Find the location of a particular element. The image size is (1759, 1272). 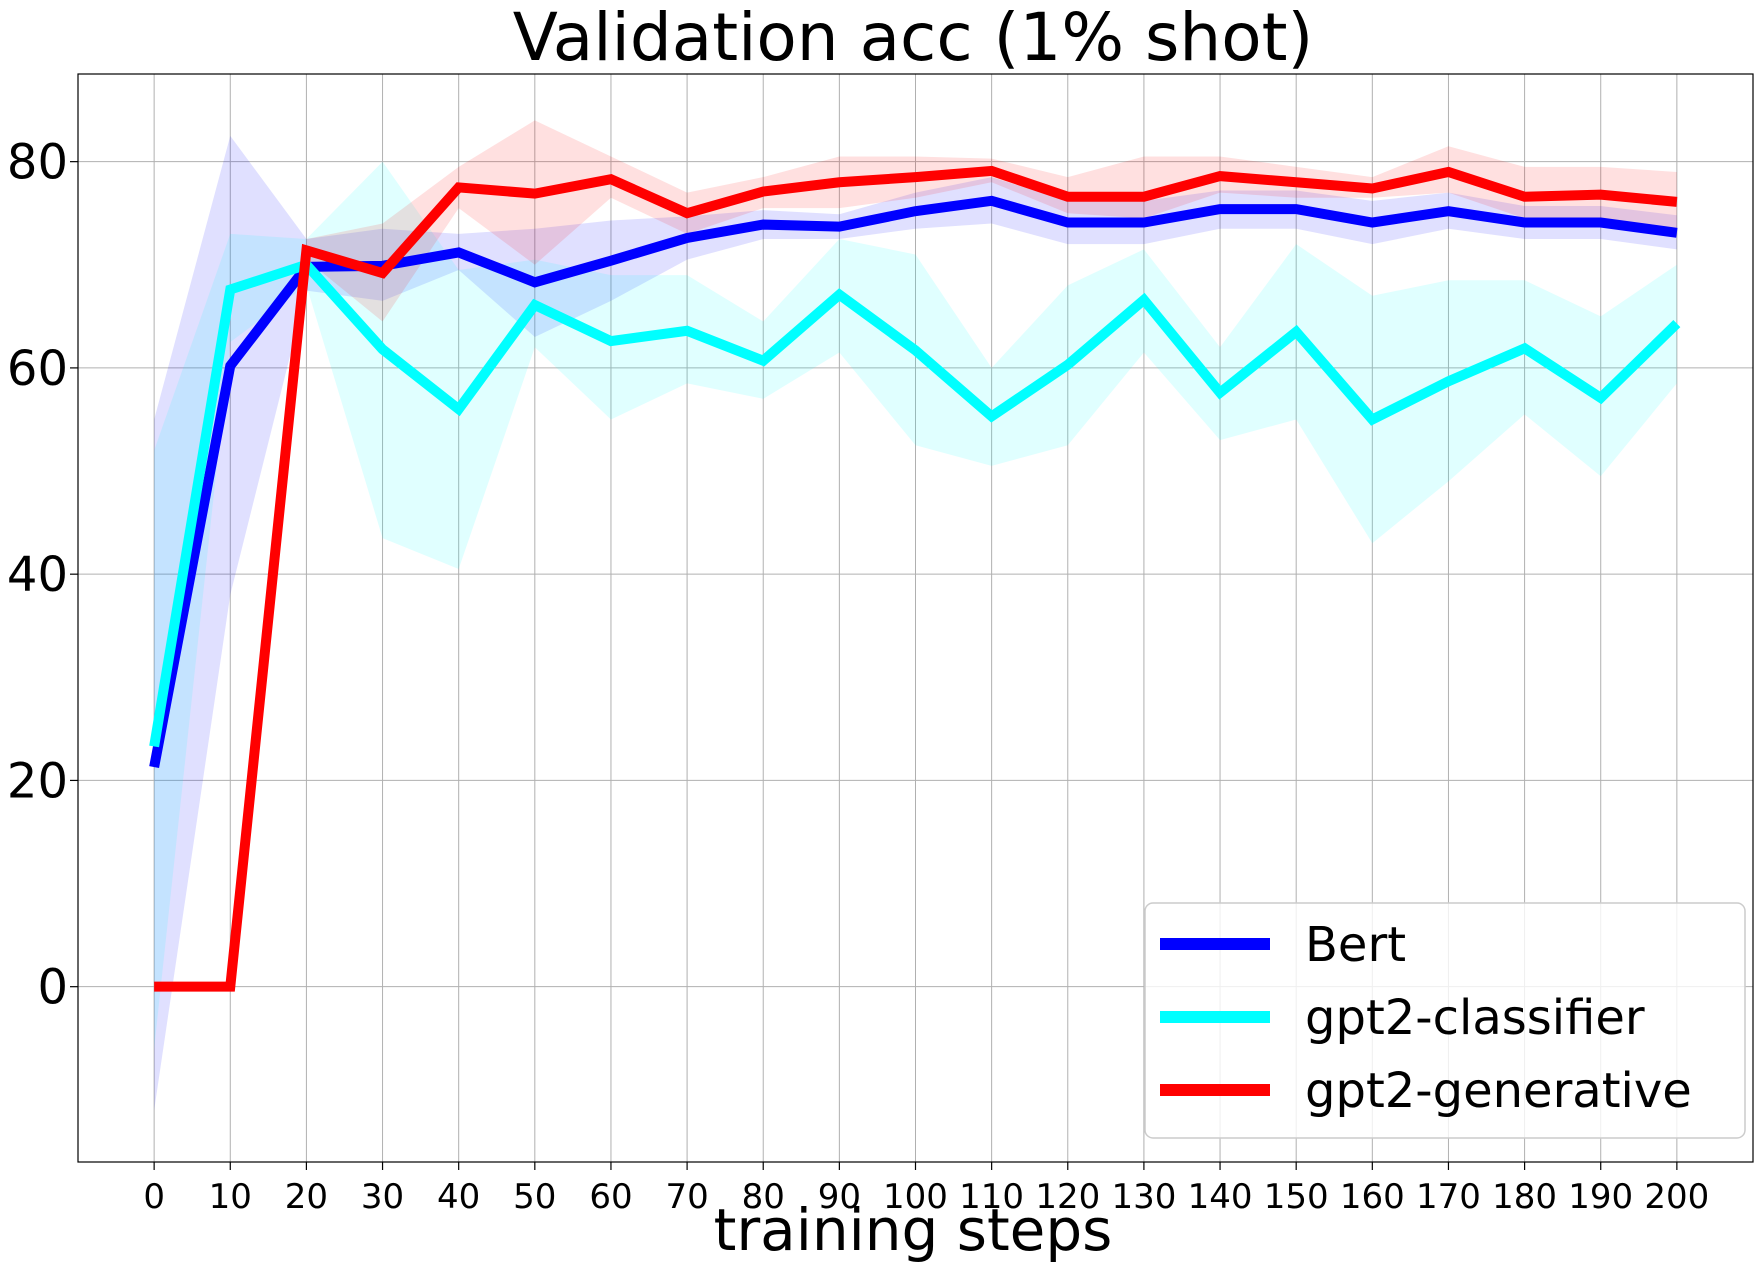

x-tick-label-16: 160 is located at coordinates (1372, 1197).